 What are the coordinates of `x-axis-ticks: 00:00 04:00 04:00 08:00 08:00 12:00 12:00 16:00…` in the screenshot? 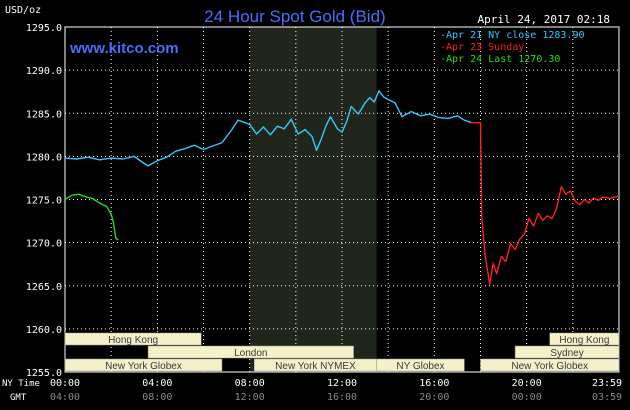 It's located at (336, 390).